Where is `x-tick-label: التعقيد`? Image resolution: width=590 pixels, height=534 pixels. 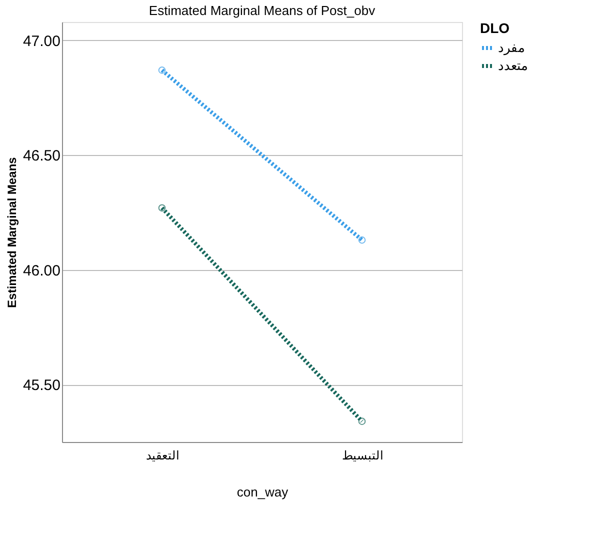 x-tick-label: التعقيد is located at coordinates (162, 455).